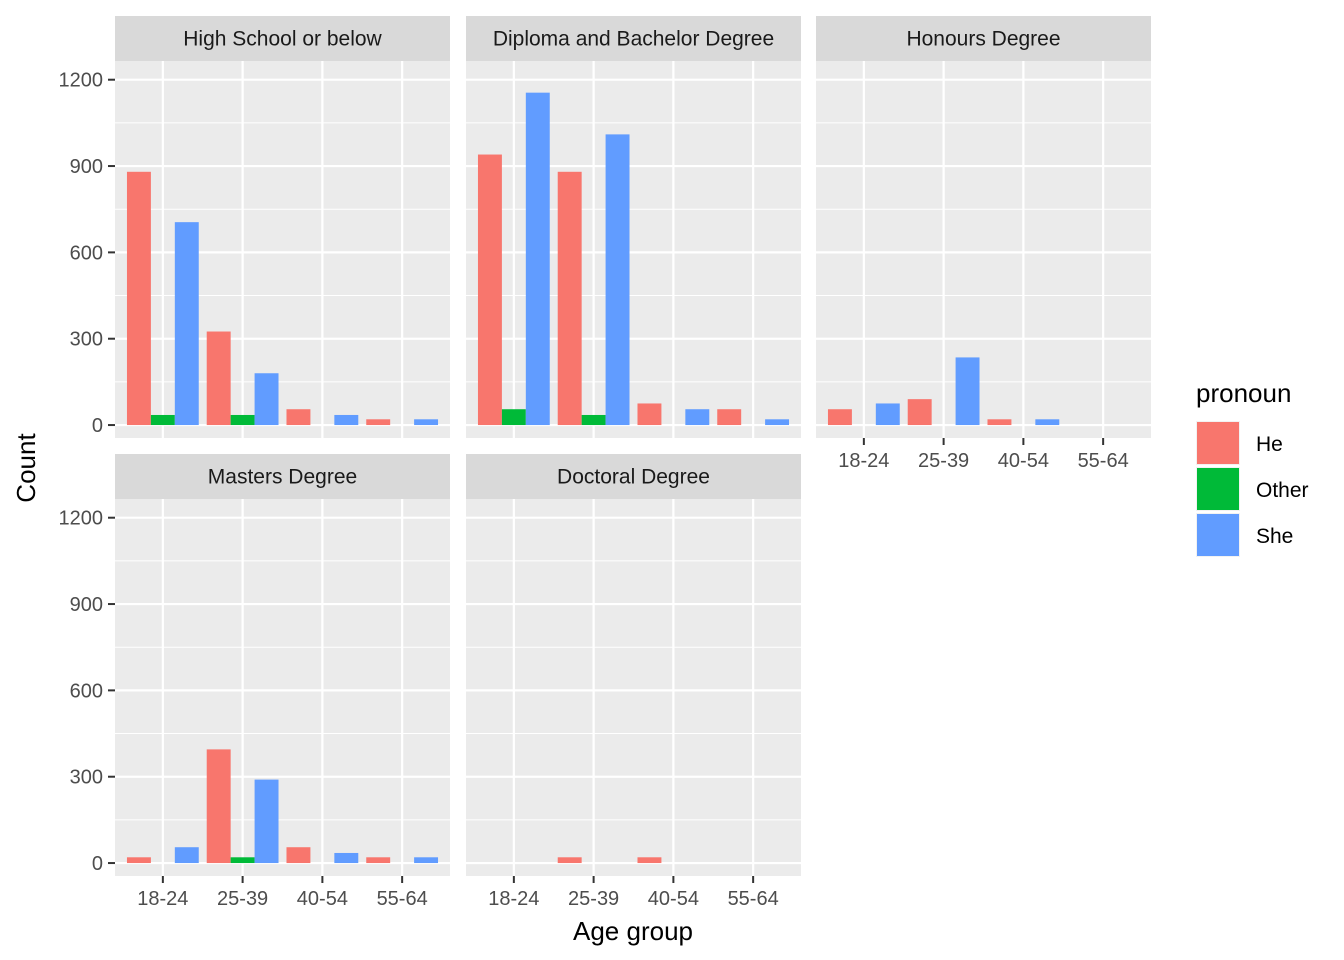  I want to click on facet-0-strip-label: High School or below, so click(282, 39).